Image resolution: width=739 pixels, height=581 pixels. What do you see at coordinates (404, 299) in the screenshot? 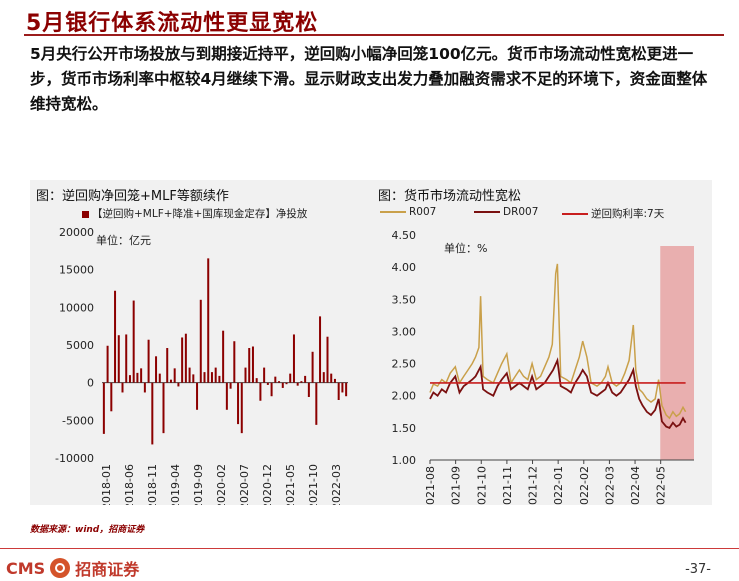
I see `y-tick-label: 3.50` at bounding box center [404, 299].